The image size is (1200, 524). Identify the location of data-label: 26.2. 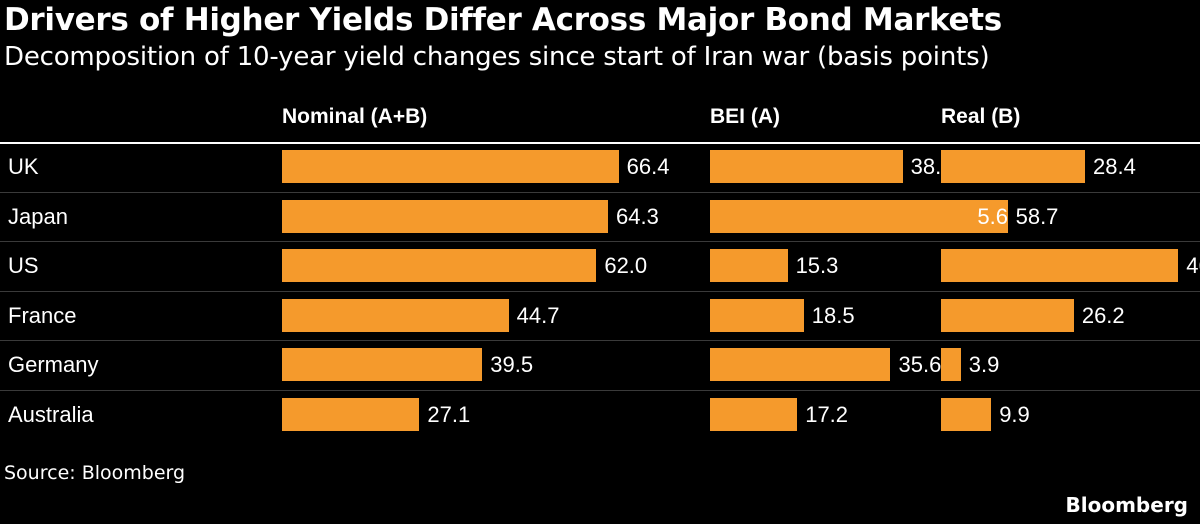
(1103, 315).